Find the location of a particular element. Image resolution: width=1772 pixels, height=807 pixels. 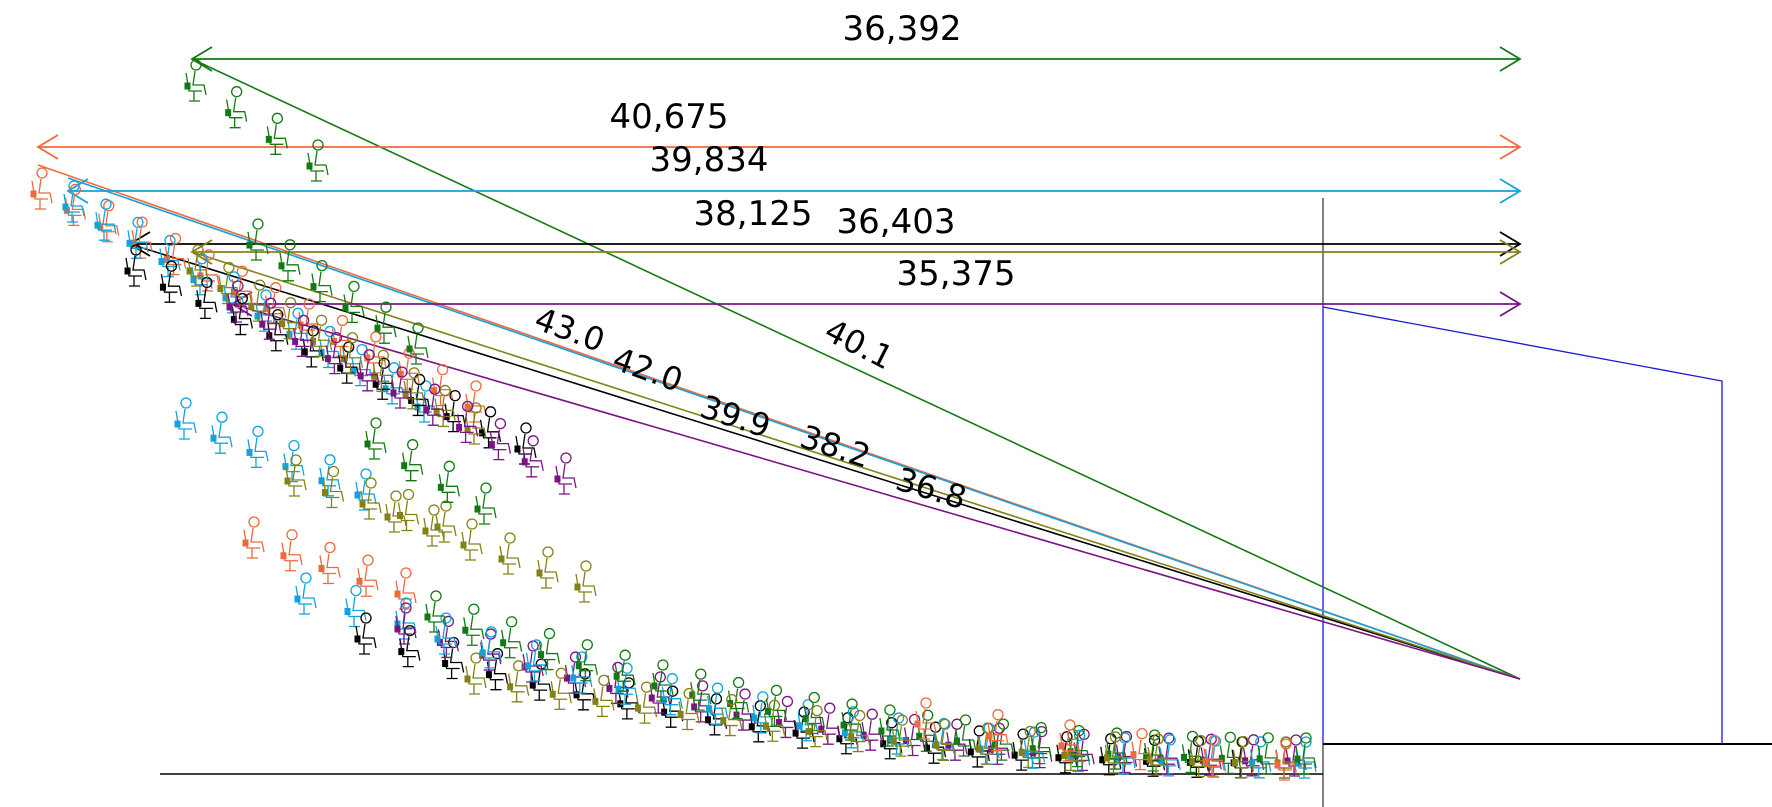

olive-mid-tier is located at coordinates (370, 498).